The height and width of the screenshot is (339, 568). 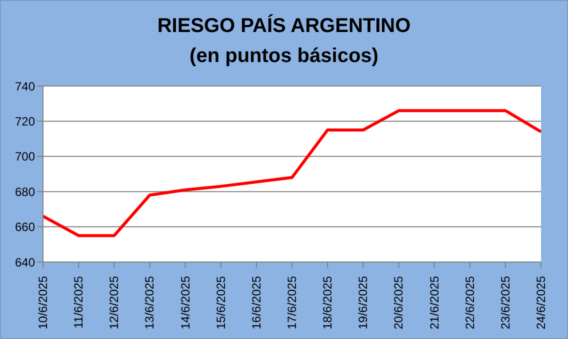 I want to click on y-tick-label: 720, so click(x=25, y=121).